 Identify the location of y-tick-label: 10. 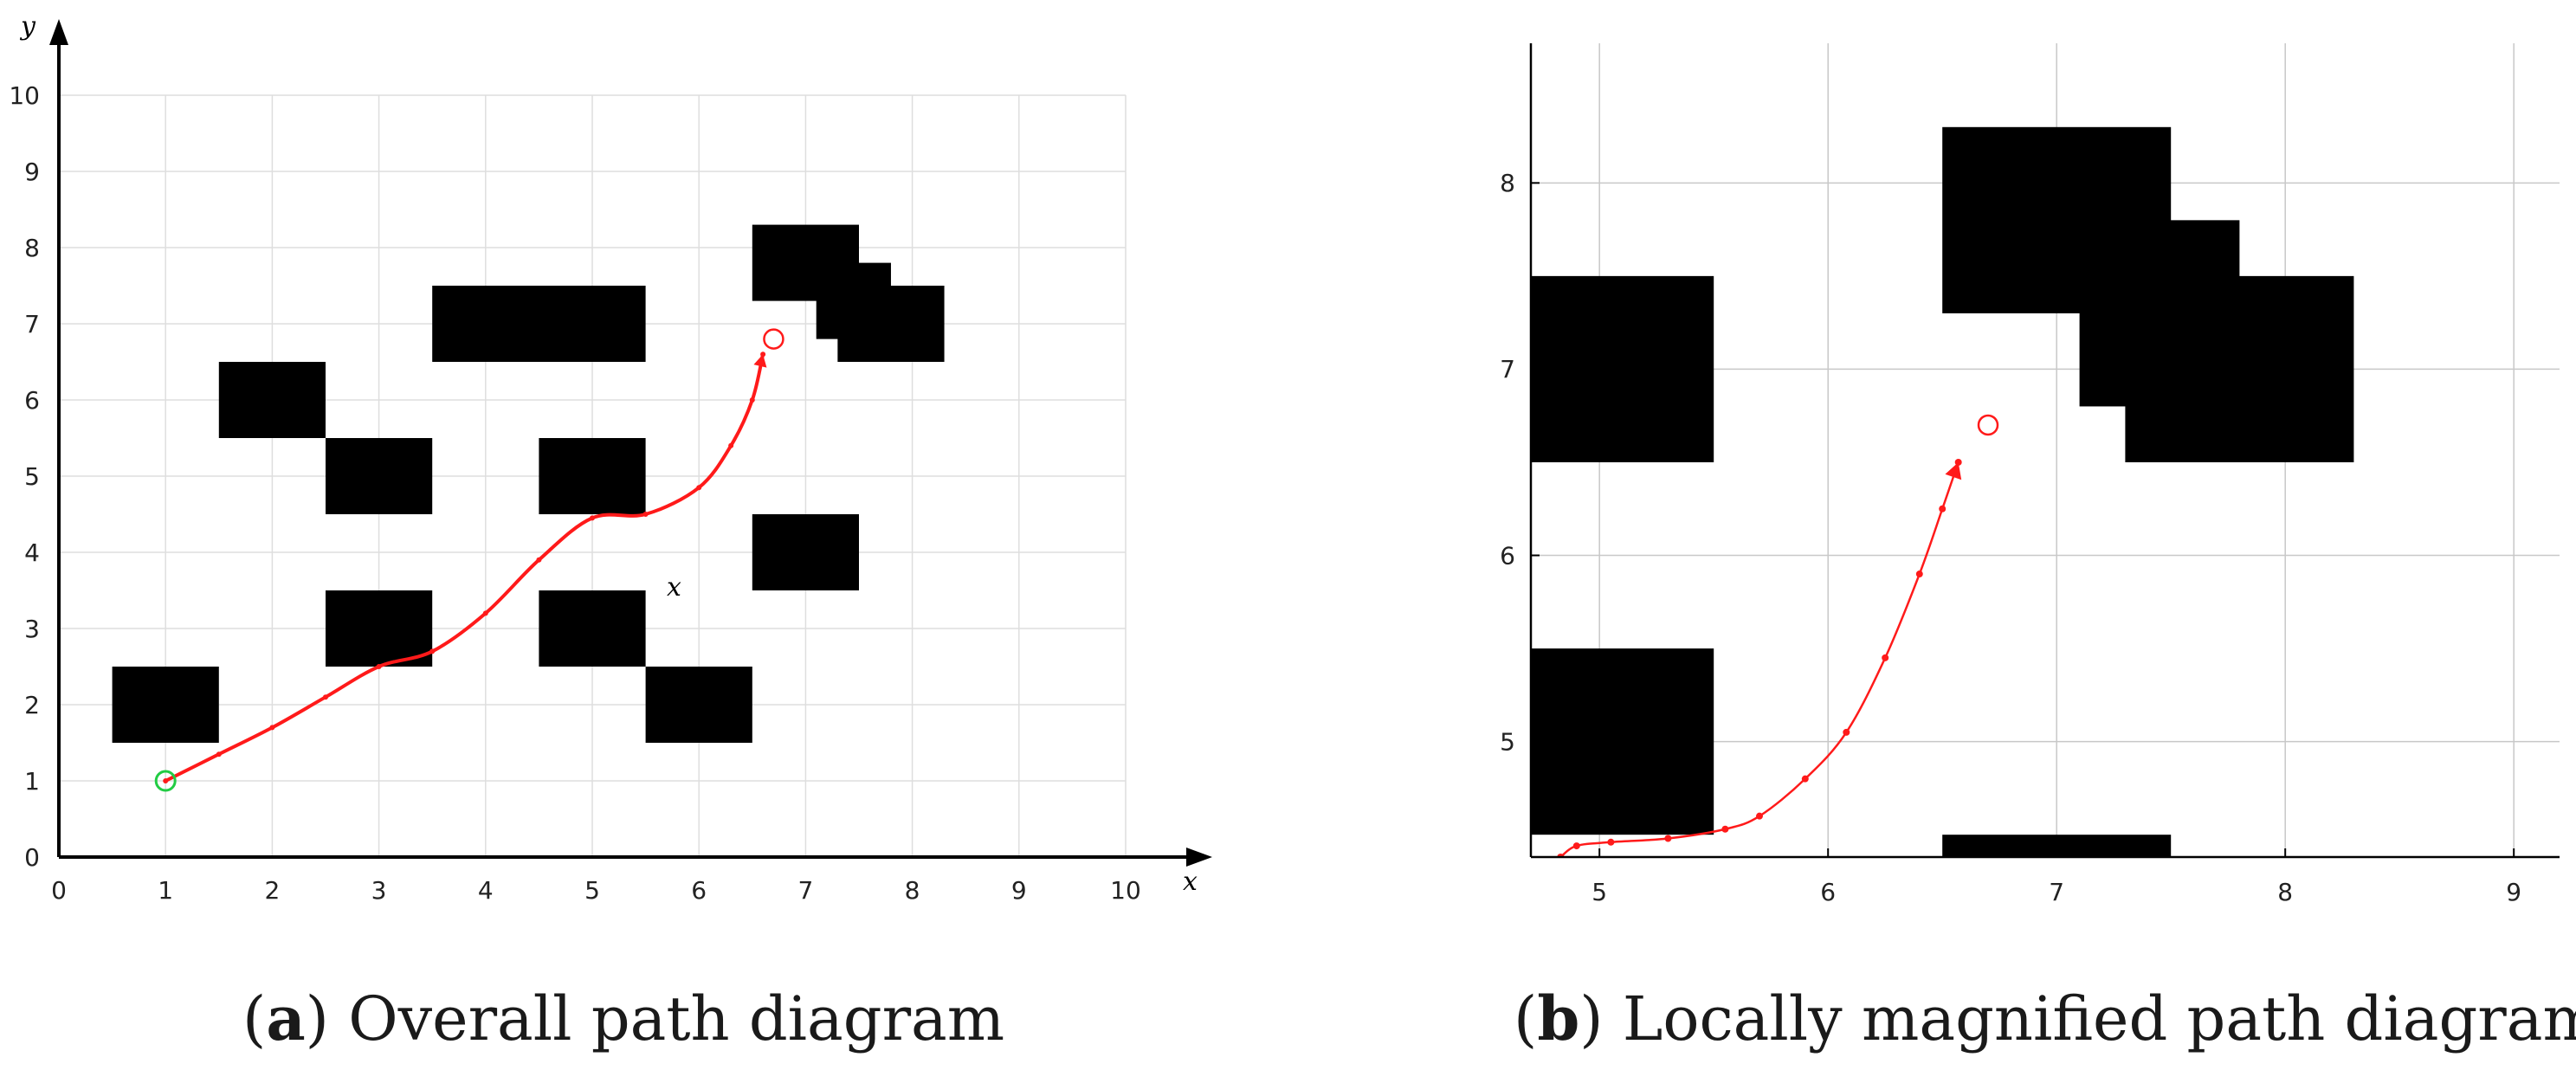
(24, 95).